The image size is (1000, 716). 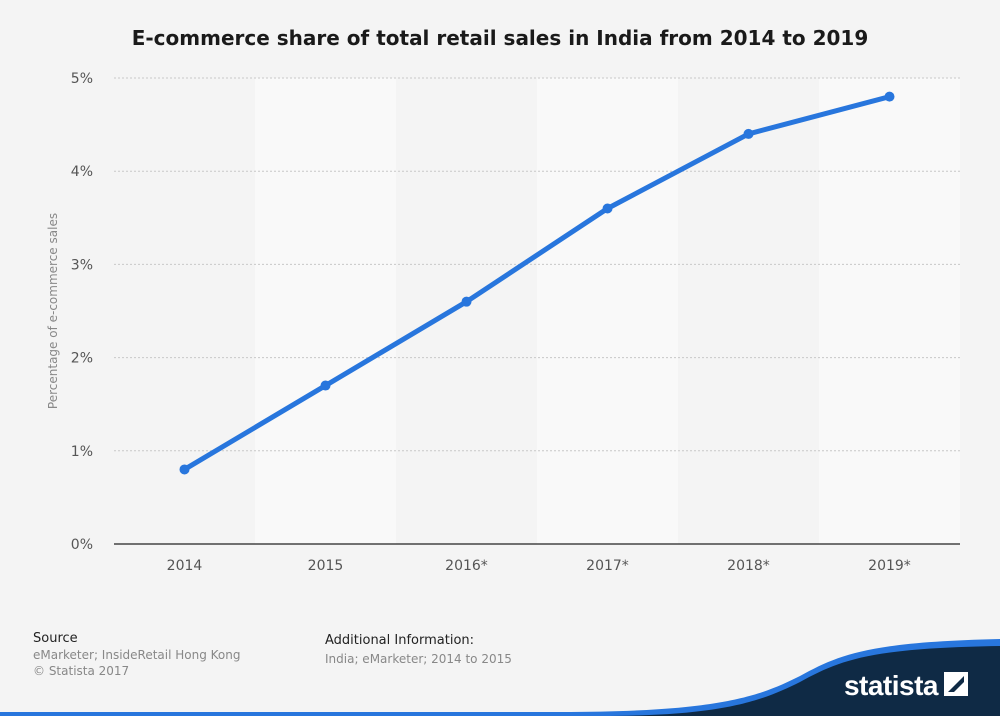 I want to click on copyright: © Statista 2017, so click(x=81, y=671).